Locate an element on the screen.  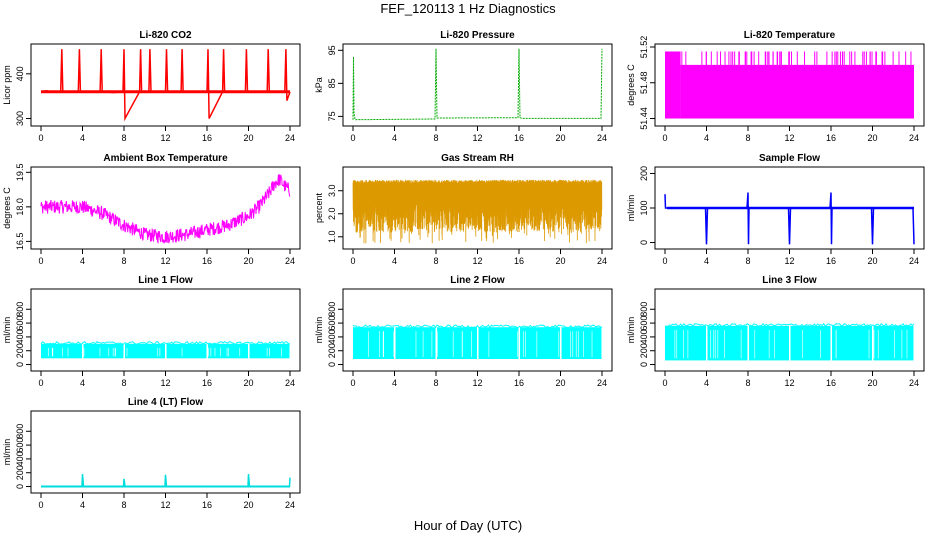
y-tick-label: 51.44 is located at coordinates (644, 118).